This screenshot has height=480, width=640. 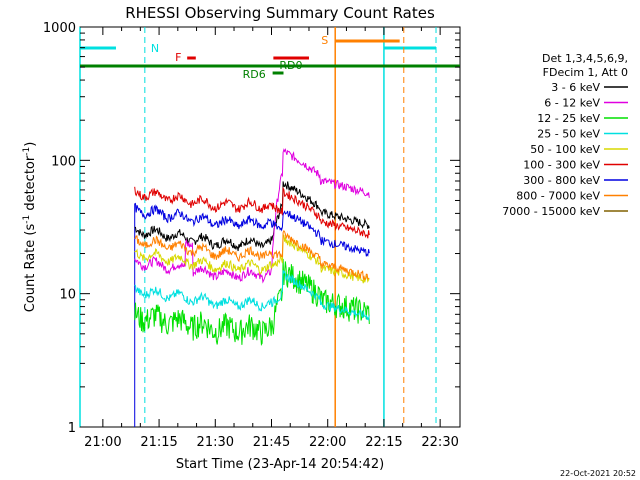 I want to click on legend-header-line: FDecim 1, Att 0, so click(x=585, y=72).